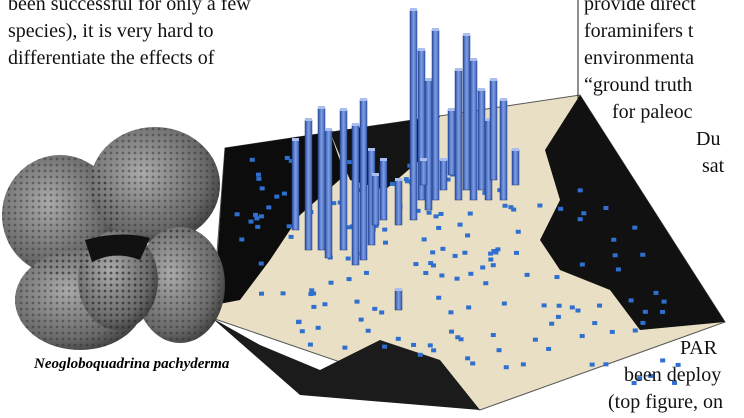  Describe the element at coordinates (699, 348) in the screenshot. I see `body-text: PAR` at that location.